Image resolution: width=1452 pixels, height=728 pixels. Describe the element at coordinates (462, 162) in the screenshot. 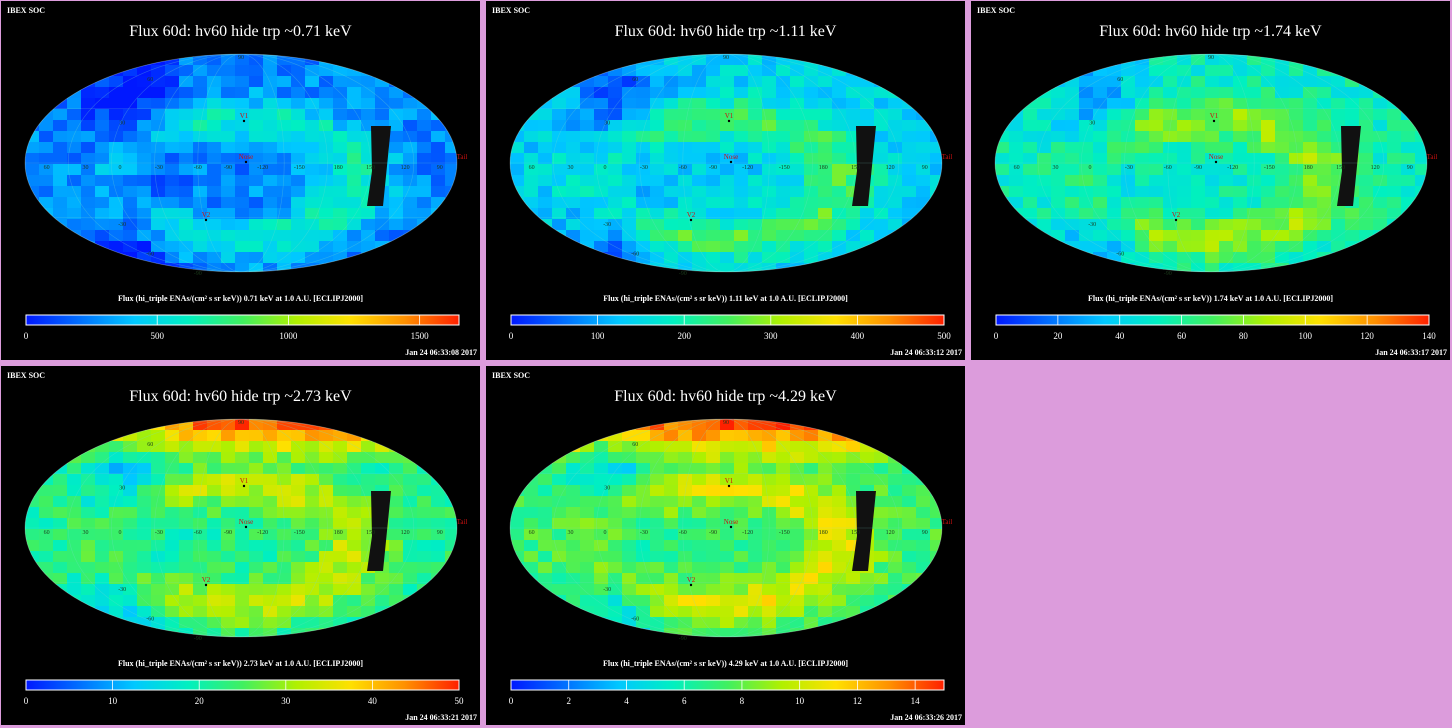

I see `tail-marker-dot` at that location.